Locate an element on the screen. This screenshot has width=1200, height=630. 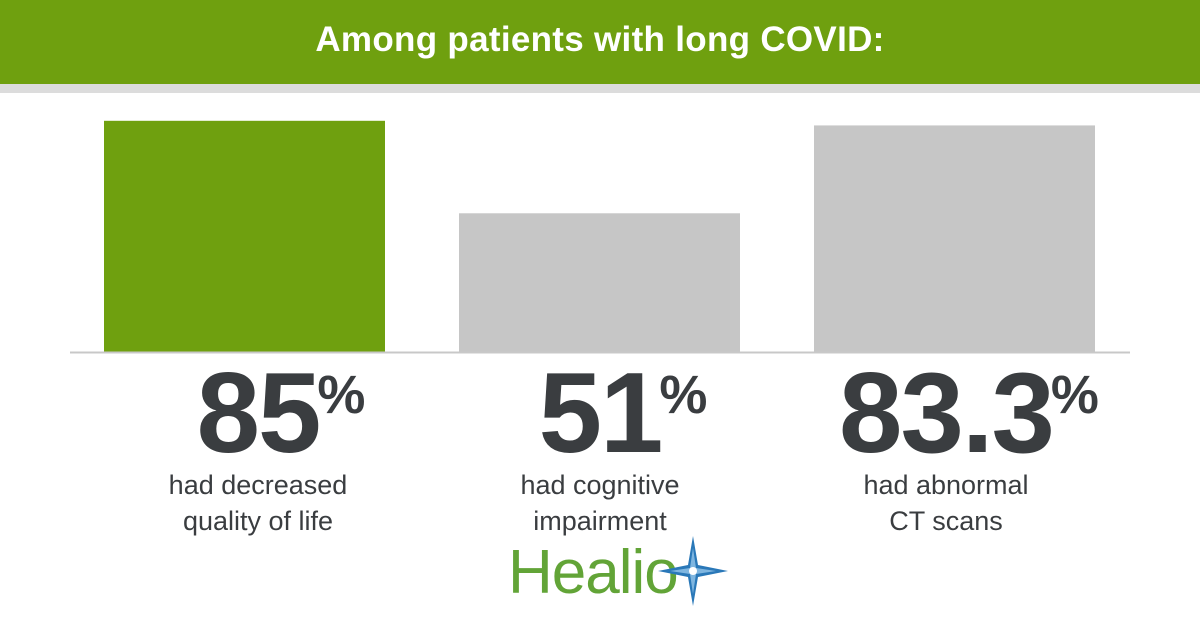
healio-logo: Healio is located at coordinates (618, 572).